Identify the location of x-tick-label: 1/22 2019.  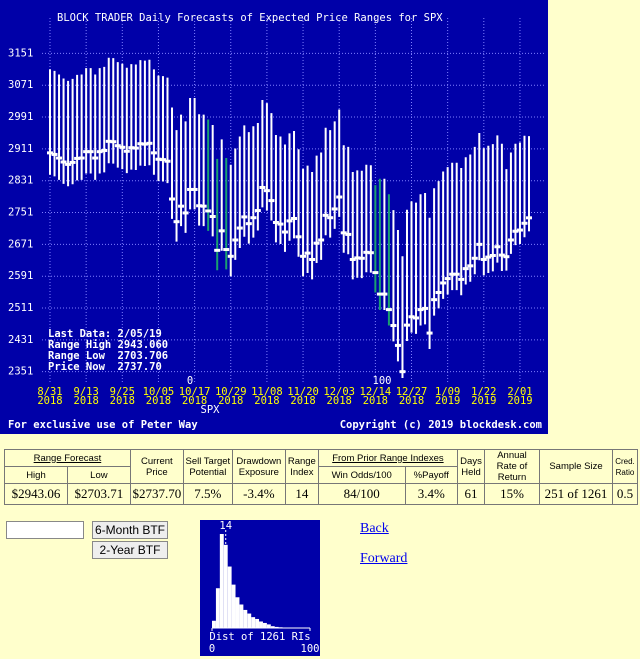
(483, 396).